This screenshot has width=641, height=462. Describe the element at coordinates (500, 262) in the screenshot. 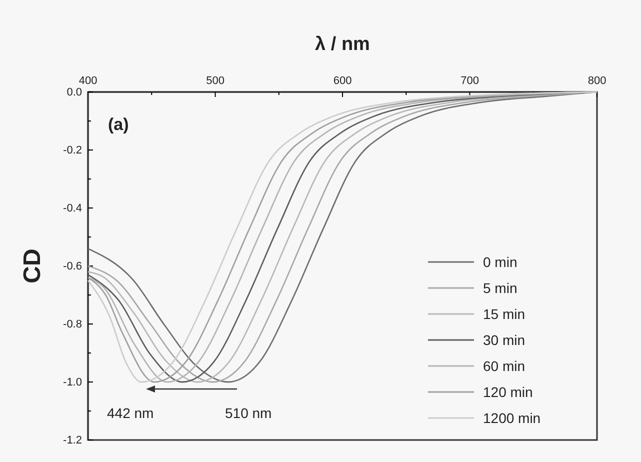

I see `legend-label: 0 min` at that location.